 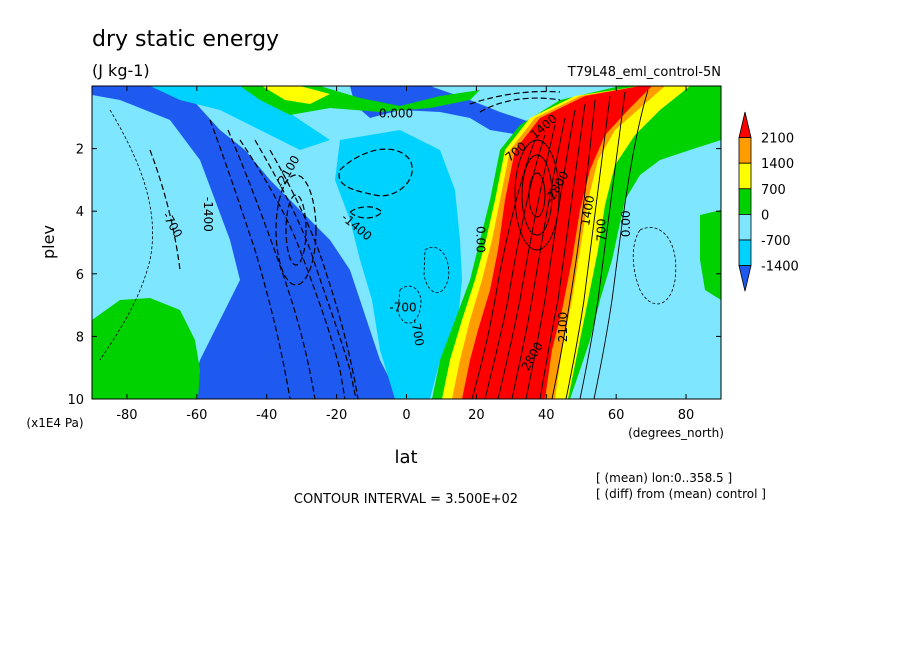 I want to click on field-region-green-sw, so click(x=146, y=348).